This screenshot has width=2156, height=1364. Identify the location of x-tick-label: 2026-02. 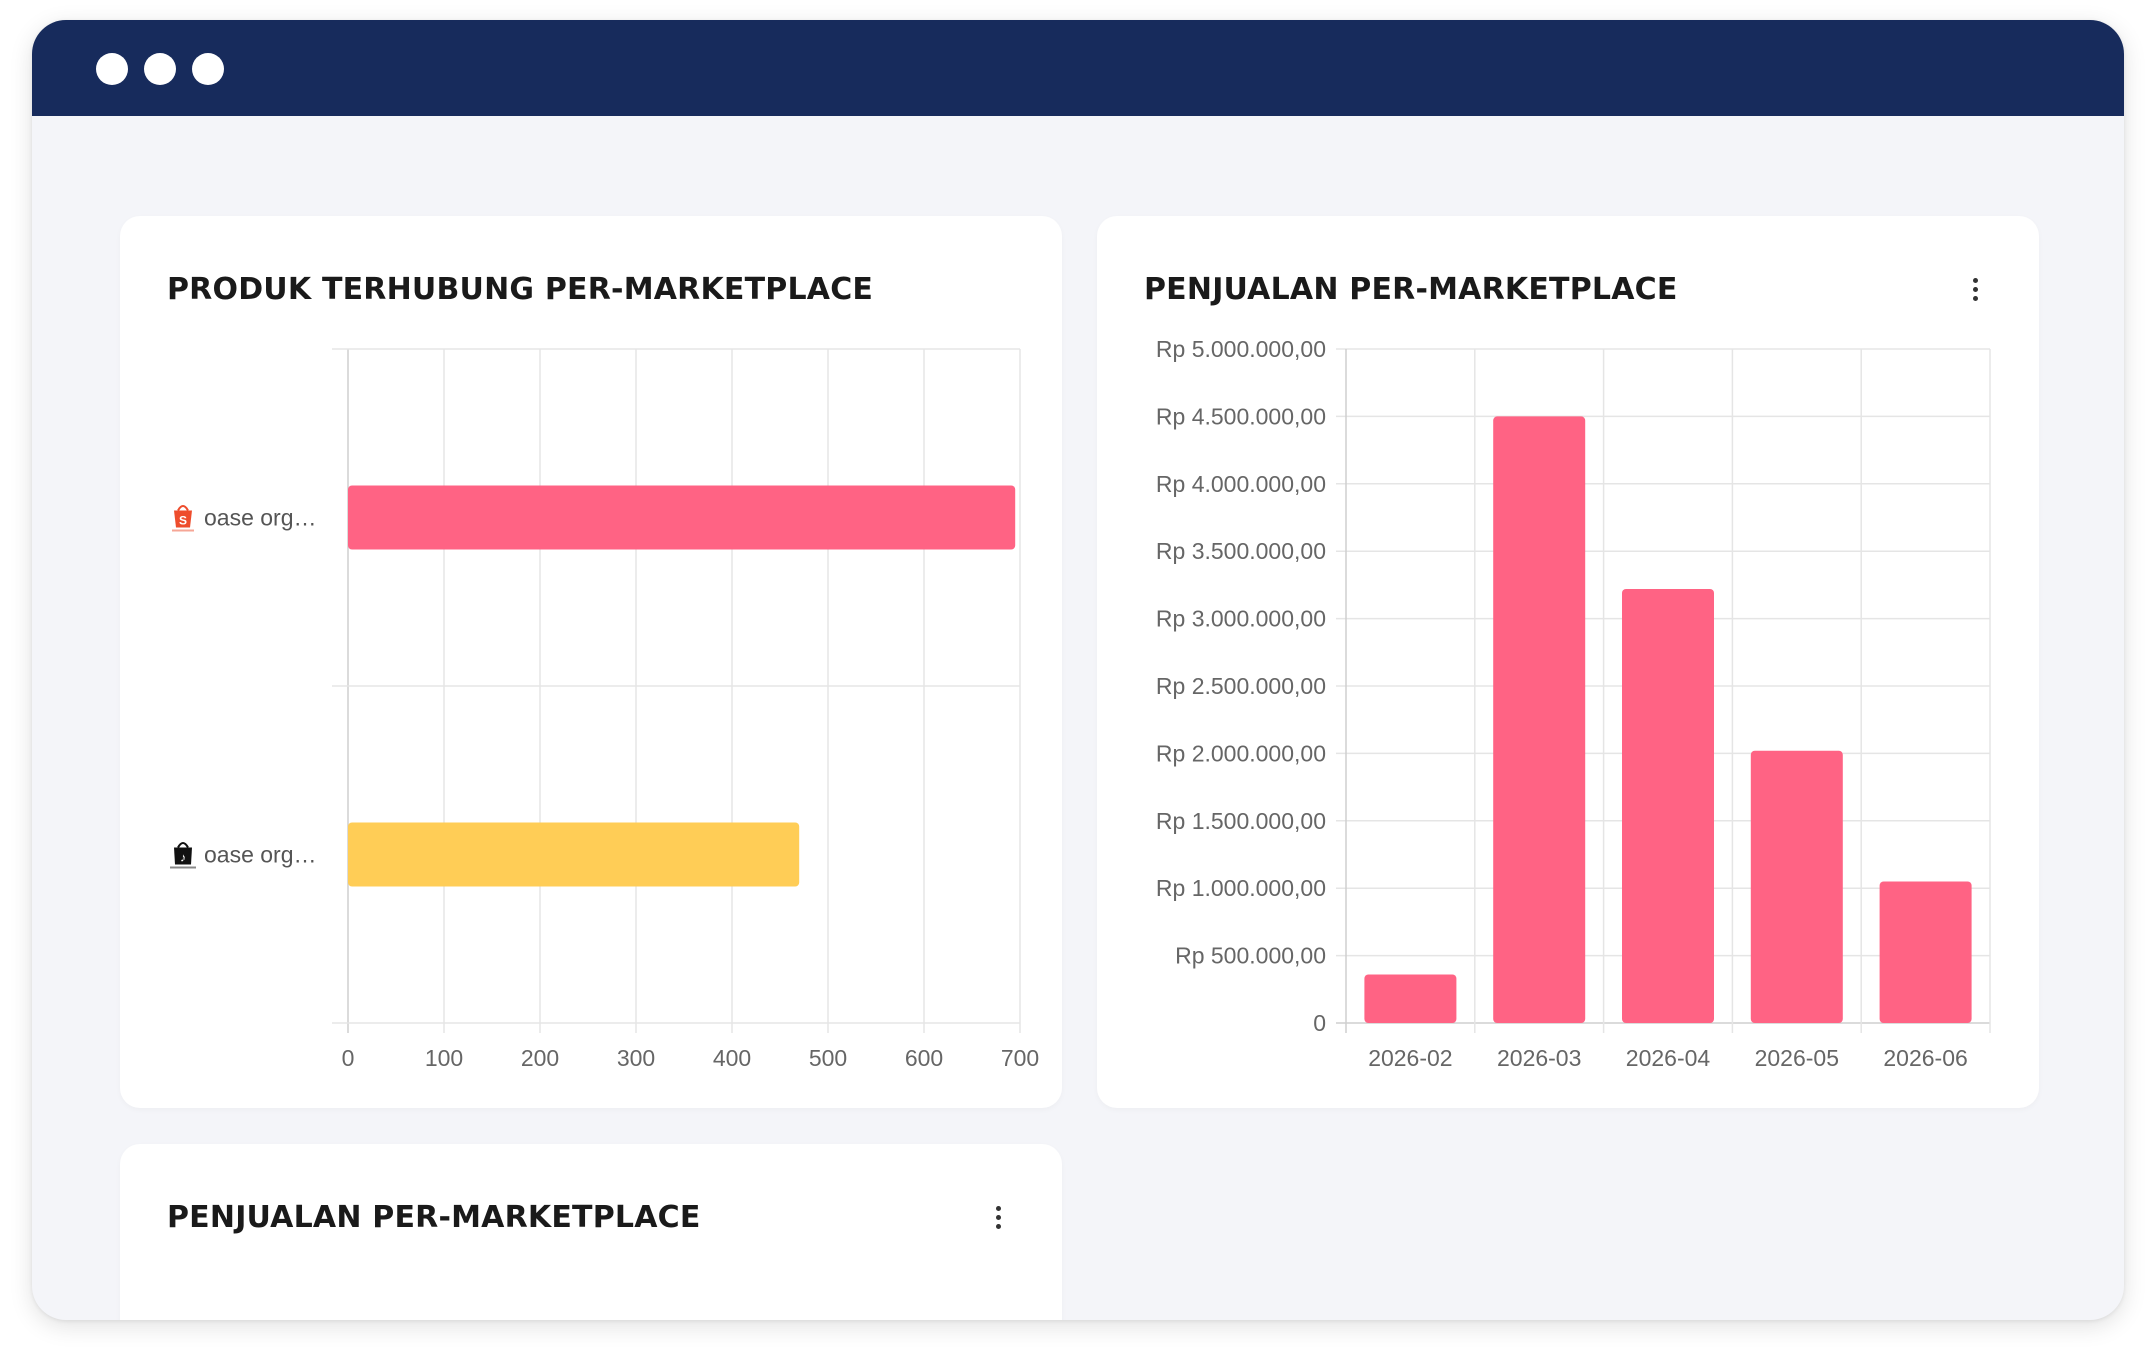
(1410, 1058).